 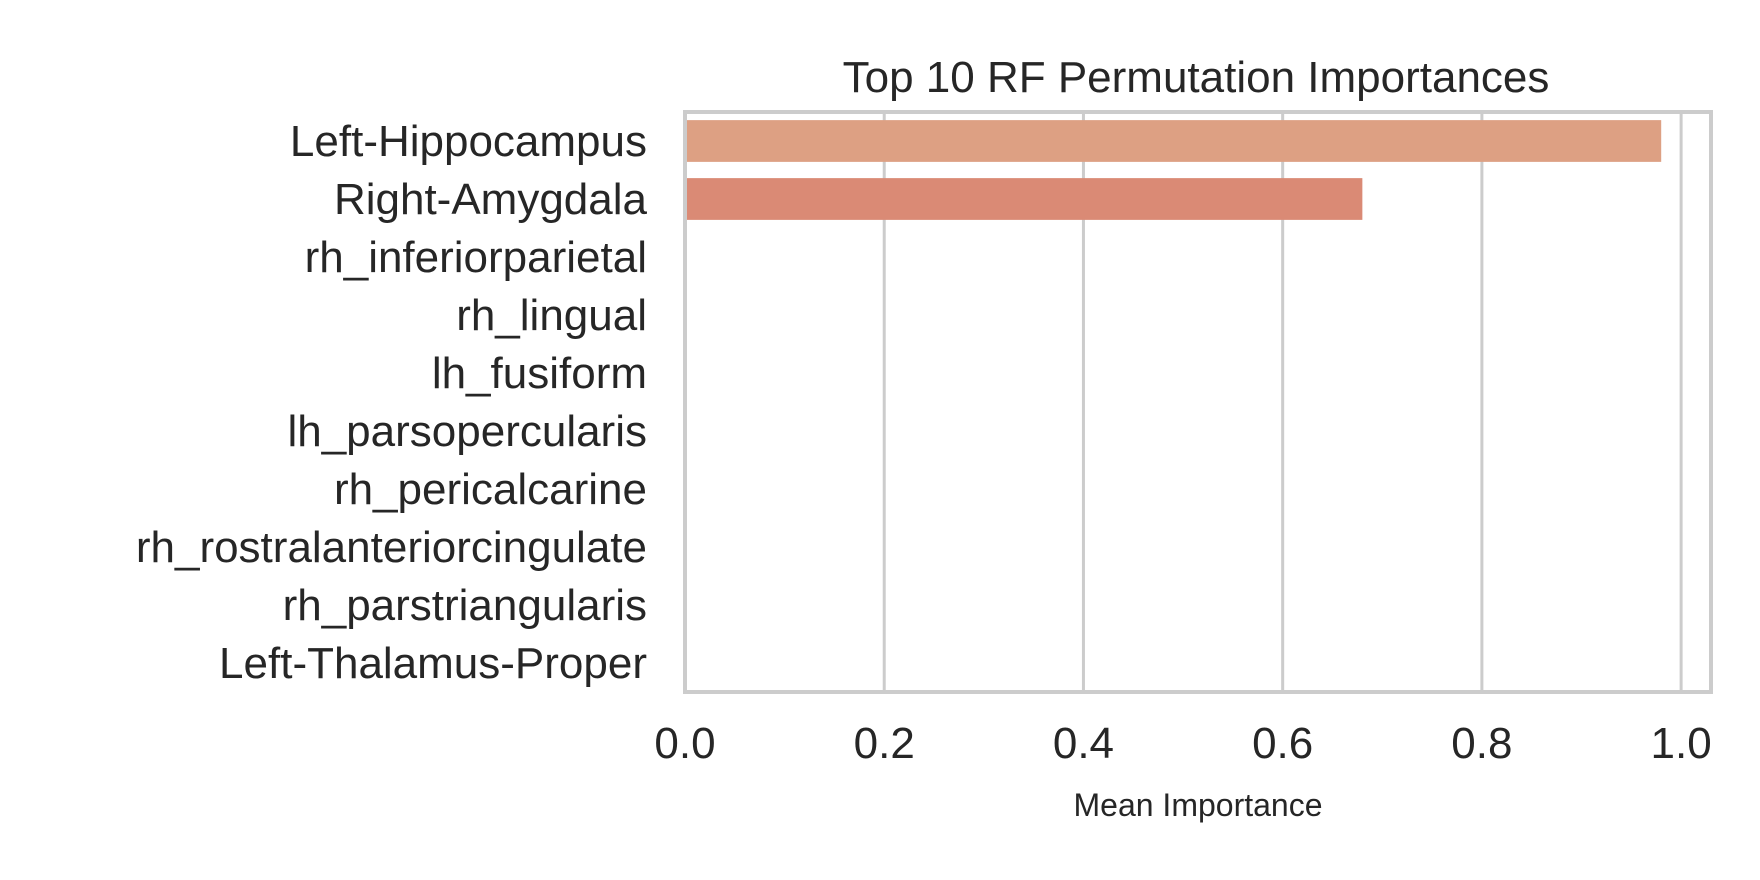 What do you see at coordinates (468, 141) in the screenshot?
I see `y-tick-label: Left-Hippocampus` at bounding box center [468, 141].